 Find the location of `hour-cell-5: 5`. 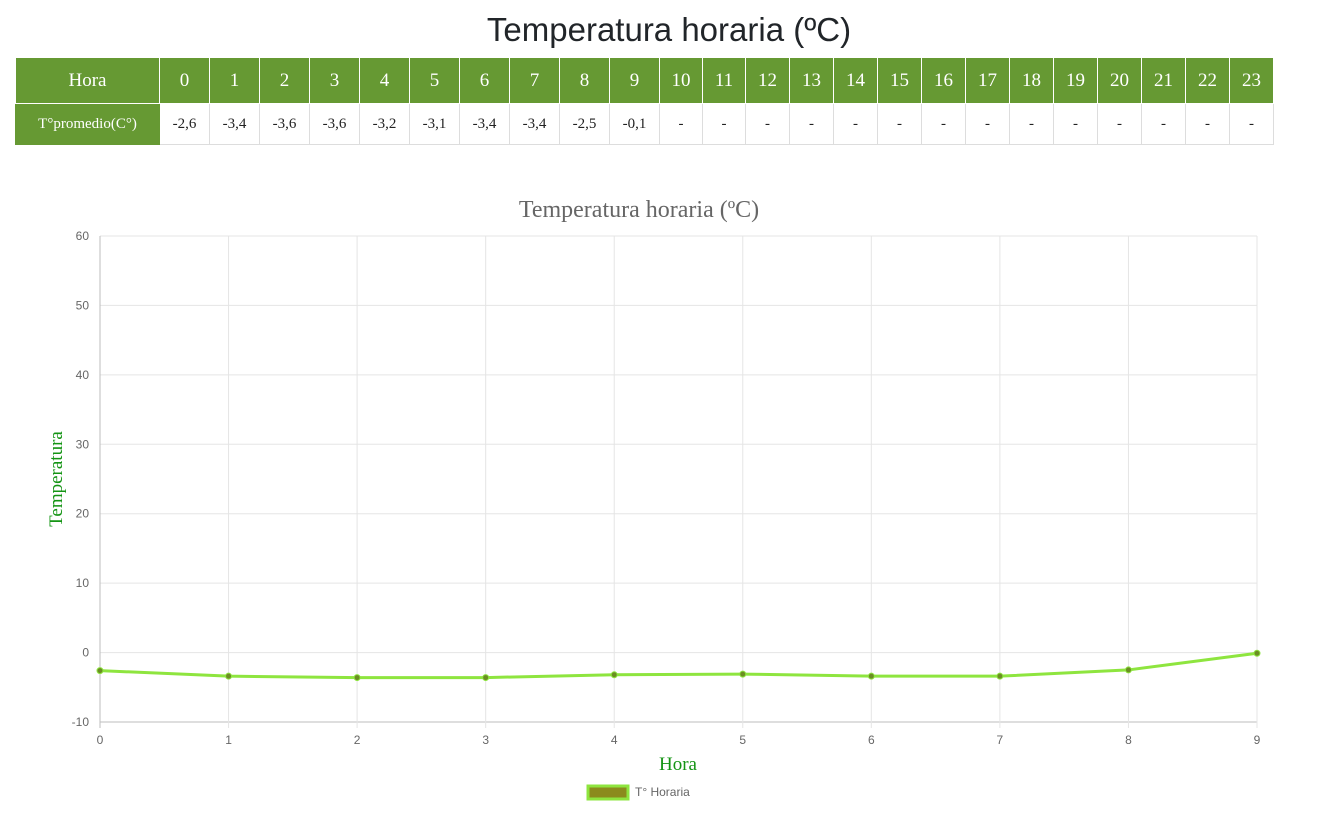

hour-cell-5: 5 is located at coordinates (434, 80).